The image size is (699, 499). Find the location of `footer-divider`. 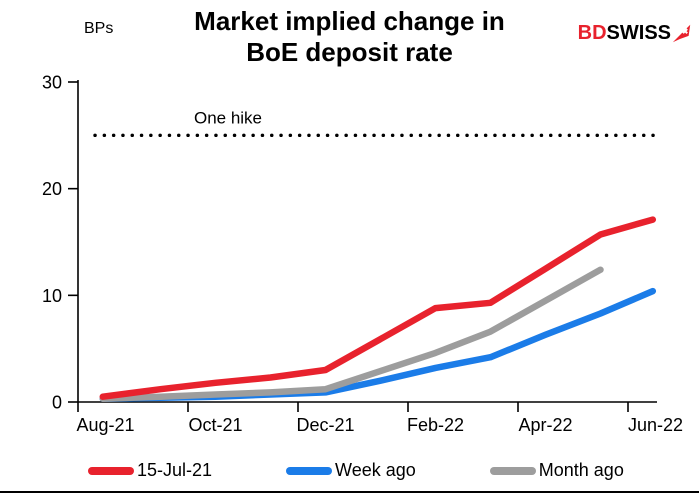

footer-divider is located at coordinates (349, 492).